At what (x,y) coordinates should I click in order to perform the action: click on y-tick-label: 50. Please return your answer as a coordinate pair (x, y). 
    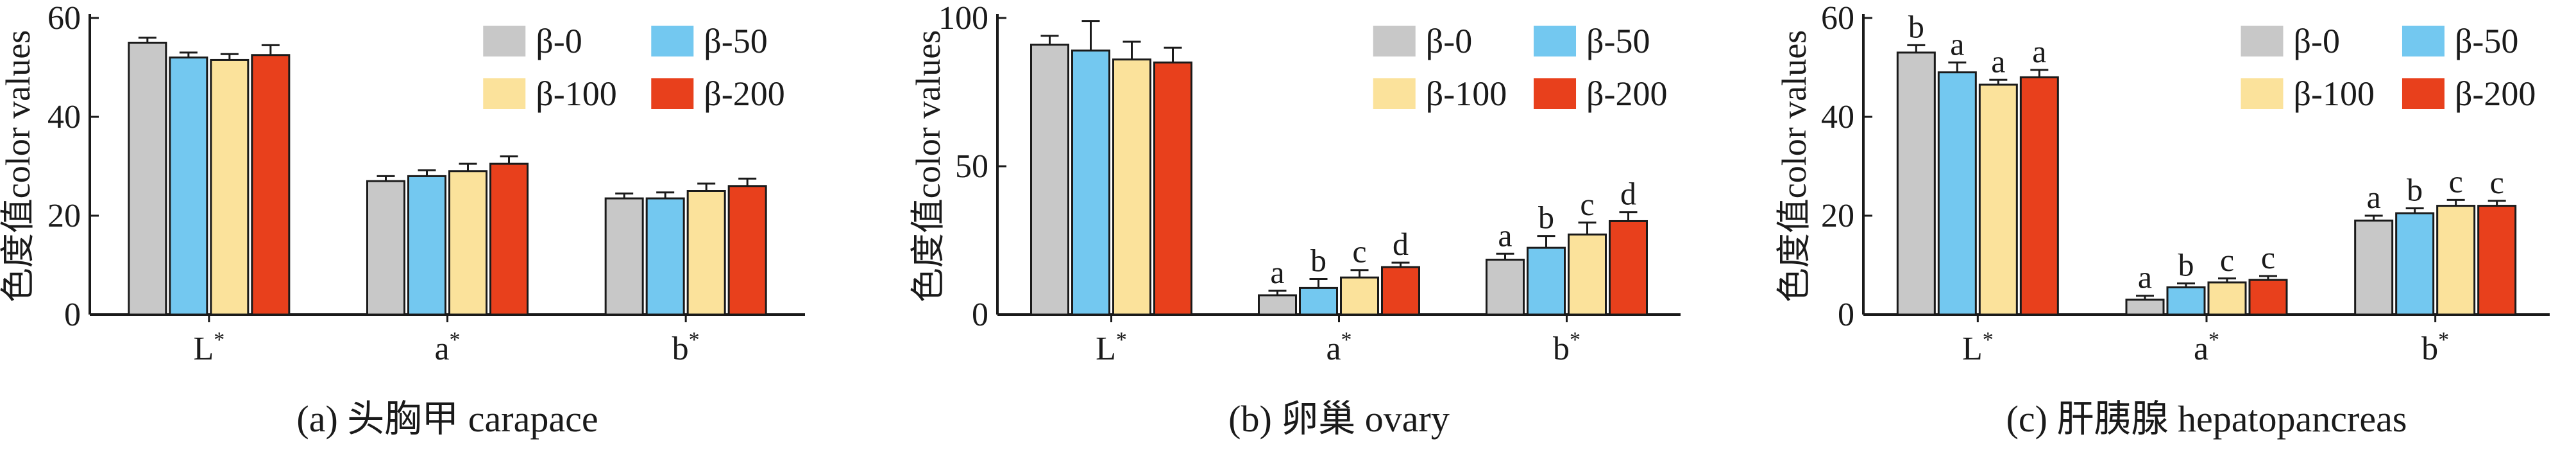
    Looking at the image, I should click on (971, 166).